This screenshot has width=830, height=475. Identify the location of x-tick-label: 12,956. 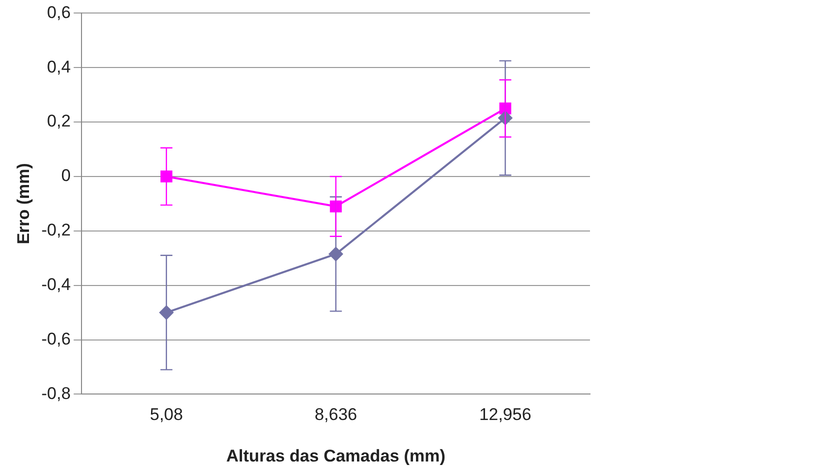
(505, 414).